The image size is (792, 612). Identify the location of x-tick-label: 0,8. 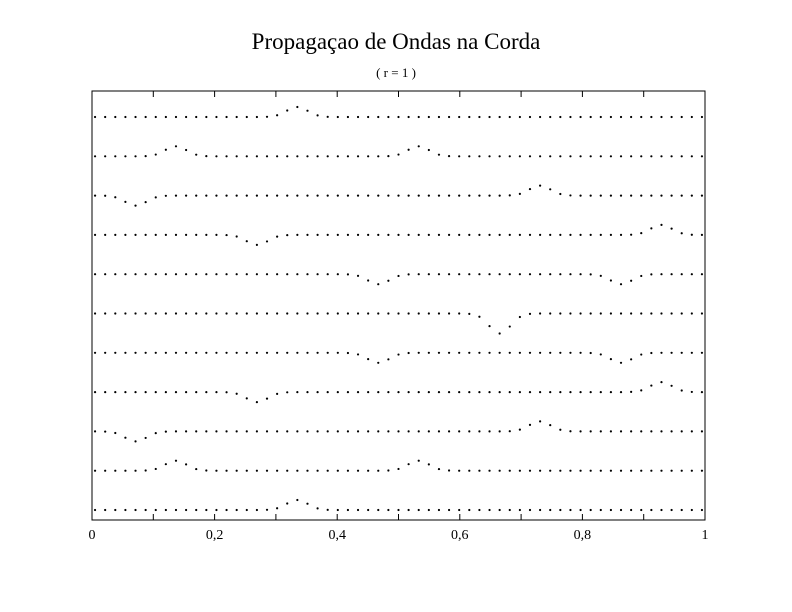
(583, 535).